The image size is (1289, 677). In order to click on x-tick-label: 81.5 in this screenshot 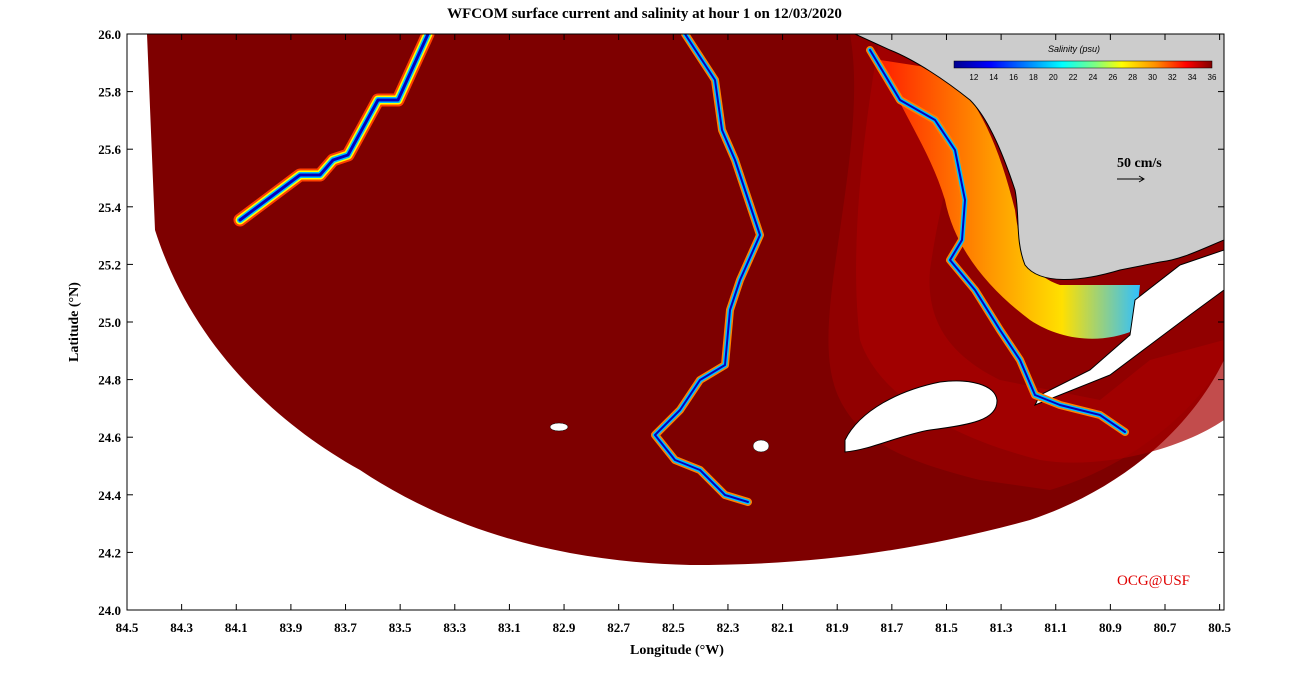, I will do `click(946, 627)`.